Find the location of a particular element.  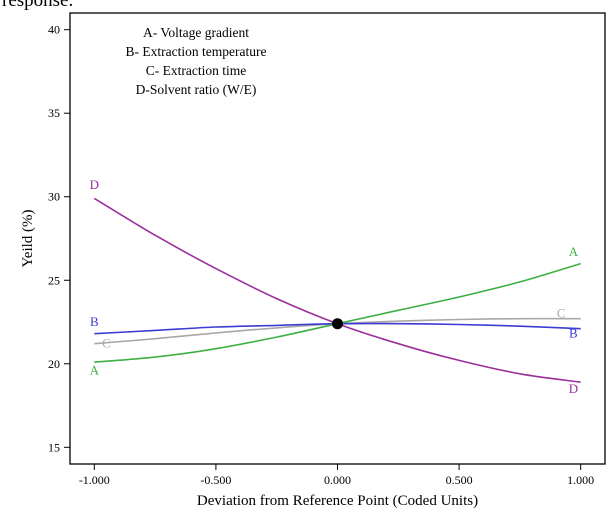

x-tick-label: 1.000 is located at coordinates (580, 480).